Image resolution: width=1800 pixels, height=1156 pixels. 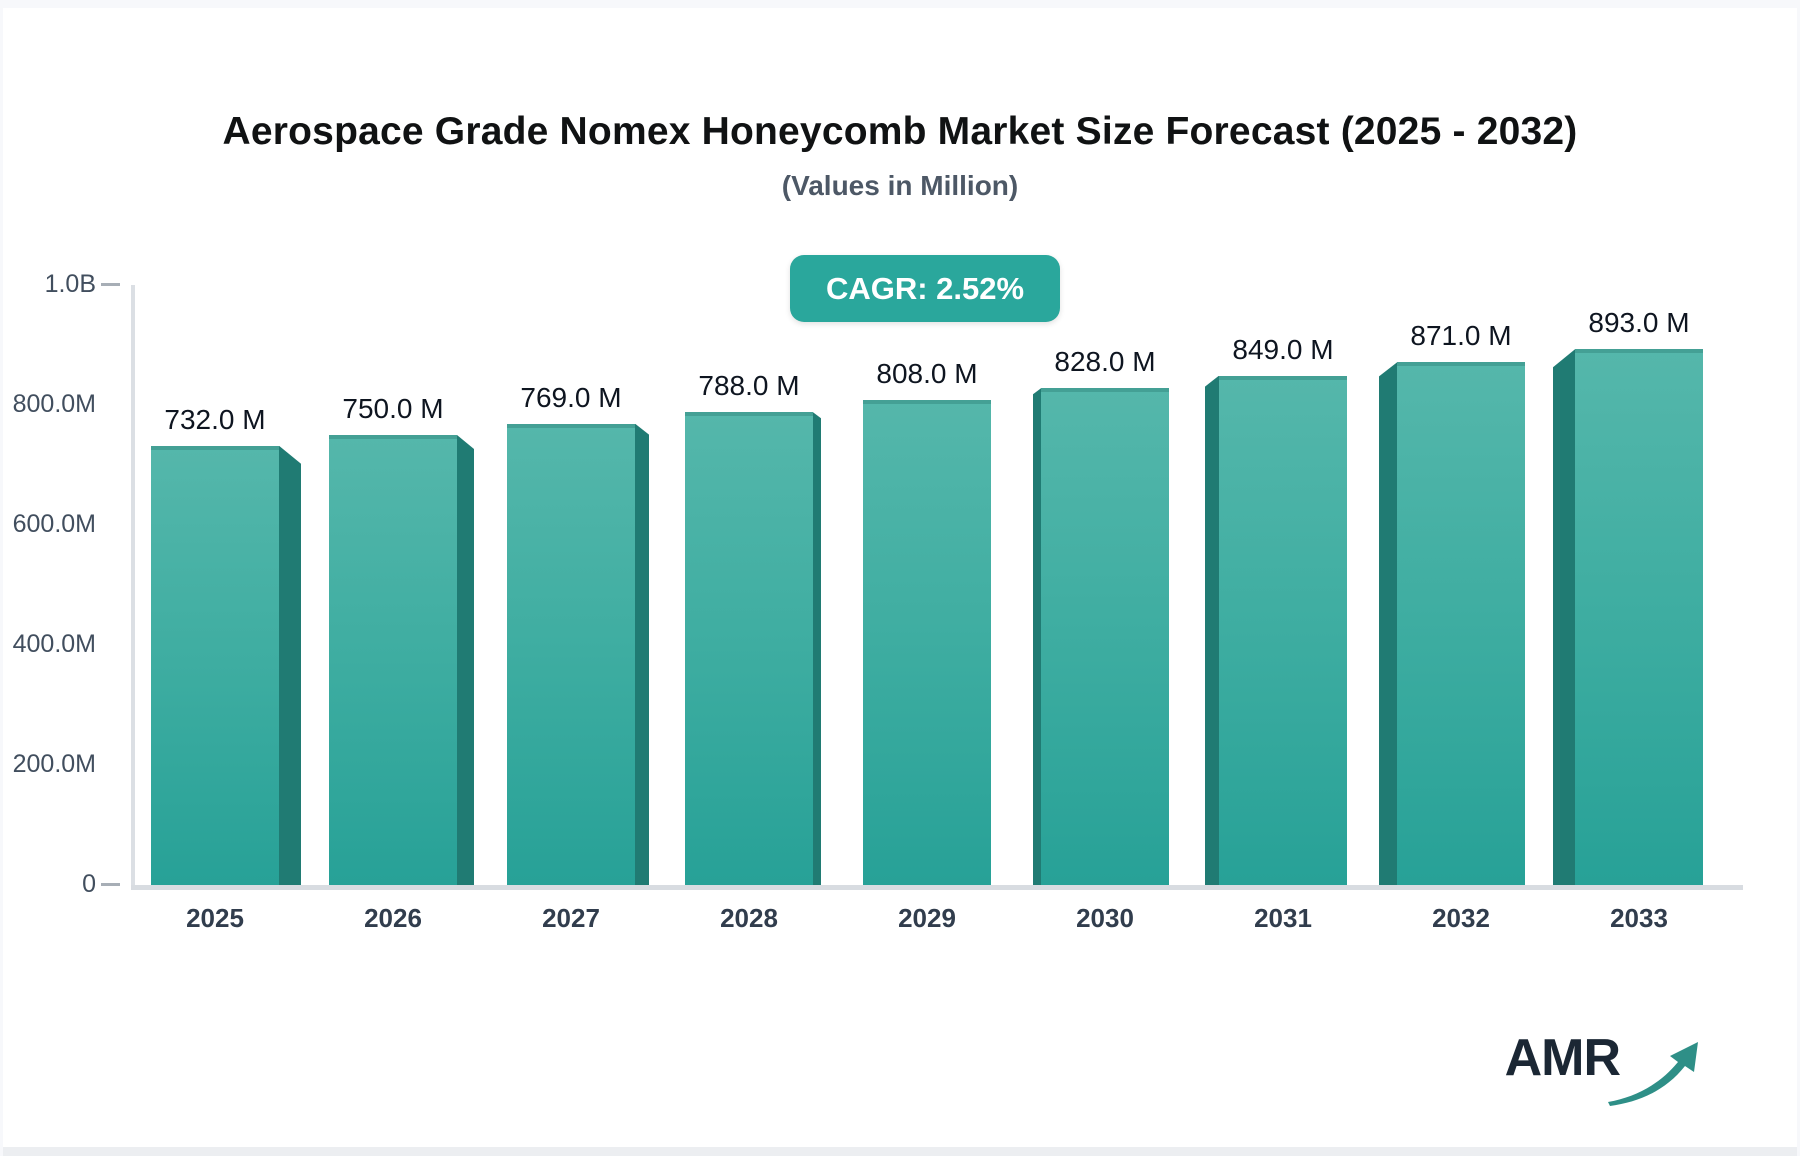 What do you see at coordinates (54, 764) in the screenshot?
I see `y-axis-label: 200.0M` at bounding box center [54, 764].